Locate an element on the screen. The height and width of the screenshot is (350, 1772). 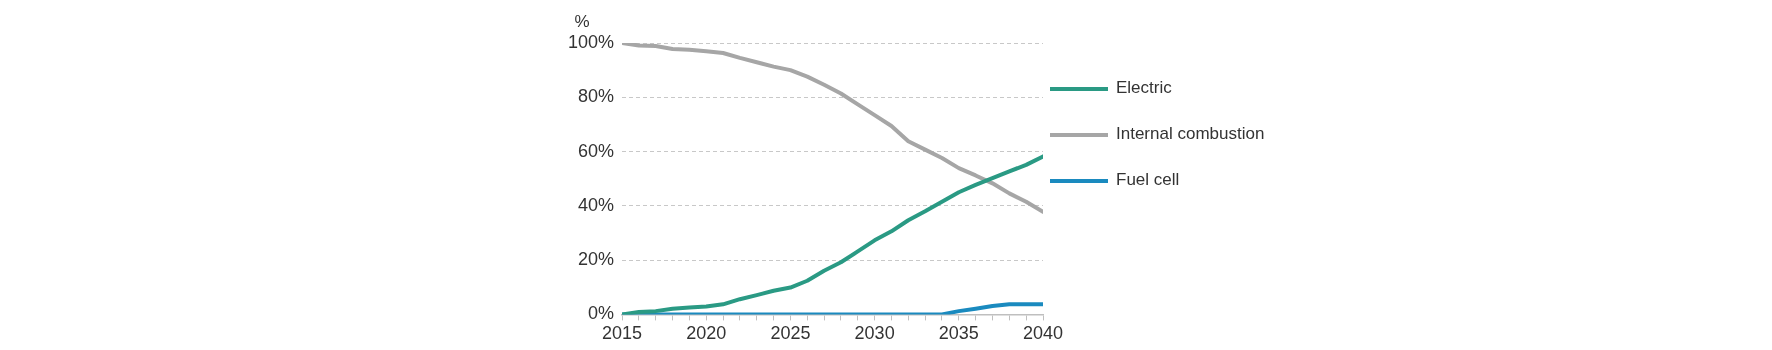
x-tick-label: 2020 is located at coordinates (706, 333).